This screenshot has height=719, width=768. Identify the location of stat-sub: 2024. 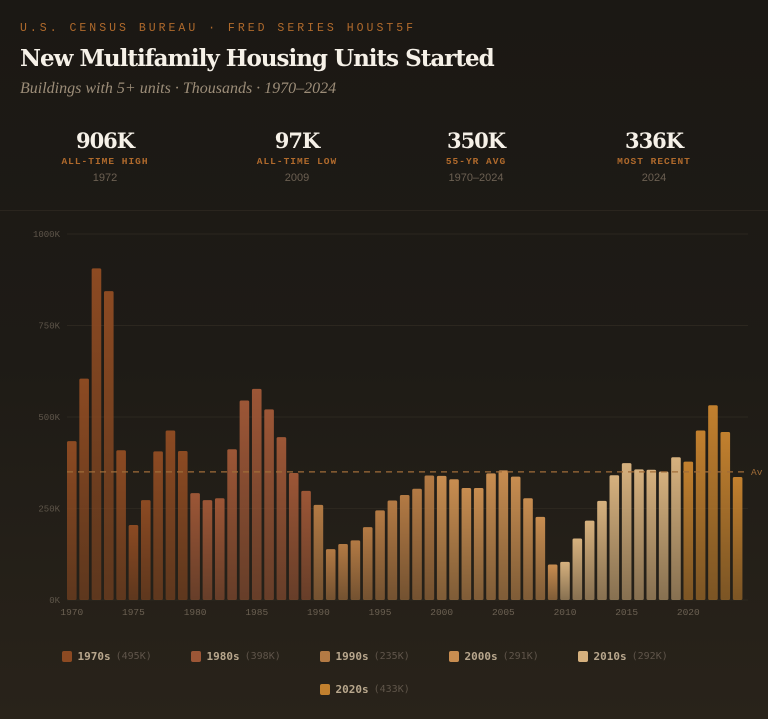
(654, 178).